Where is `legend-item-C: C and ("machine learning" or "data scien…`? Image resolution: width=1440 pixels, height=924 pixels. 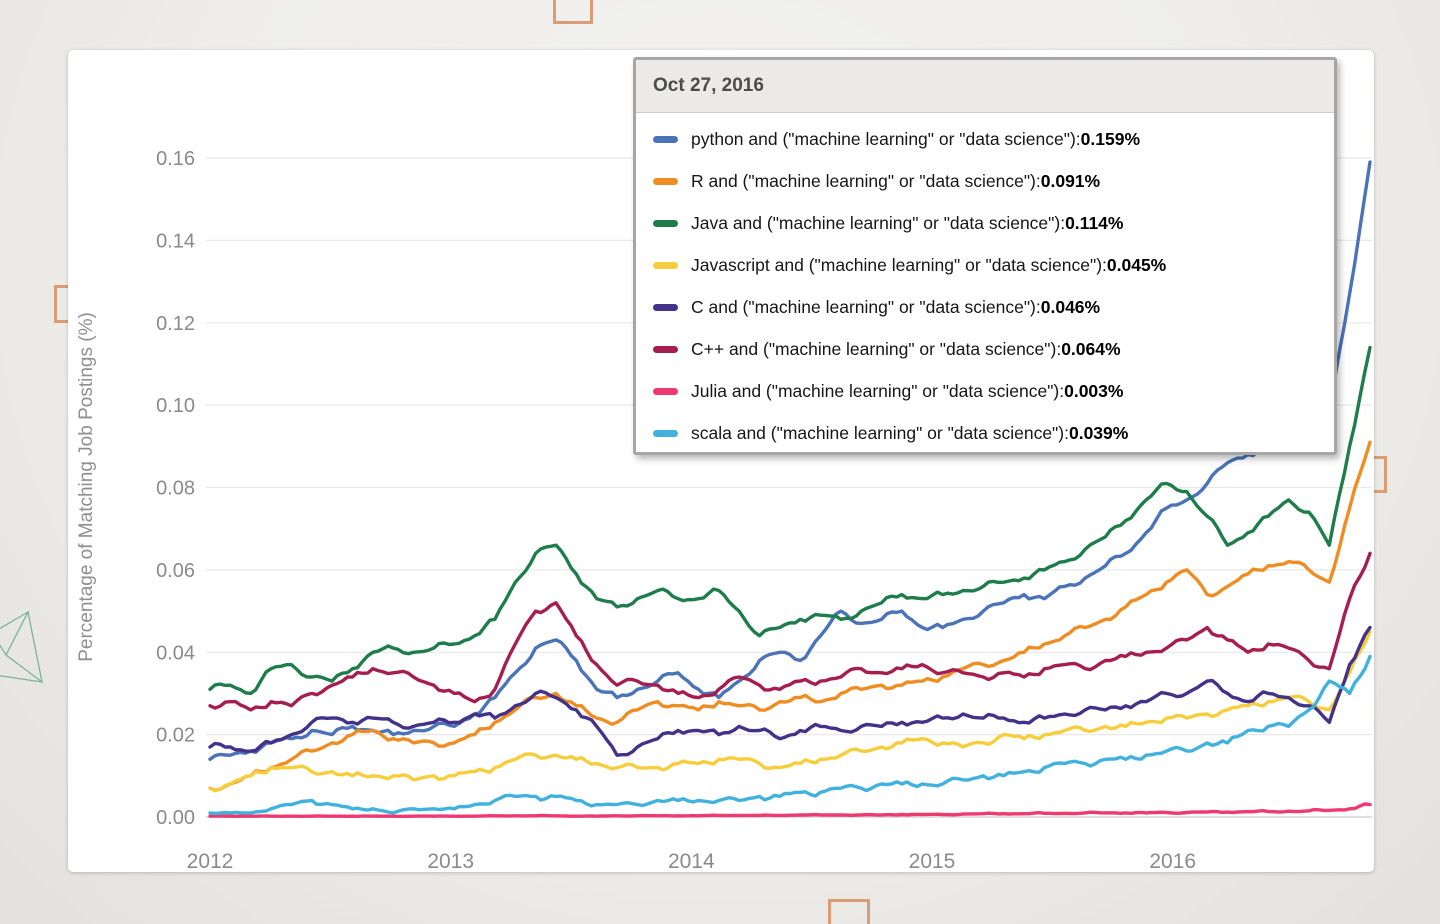 legend-item-C: C and ("machine learning" or "data scien… is located at coordinates (985, 307).